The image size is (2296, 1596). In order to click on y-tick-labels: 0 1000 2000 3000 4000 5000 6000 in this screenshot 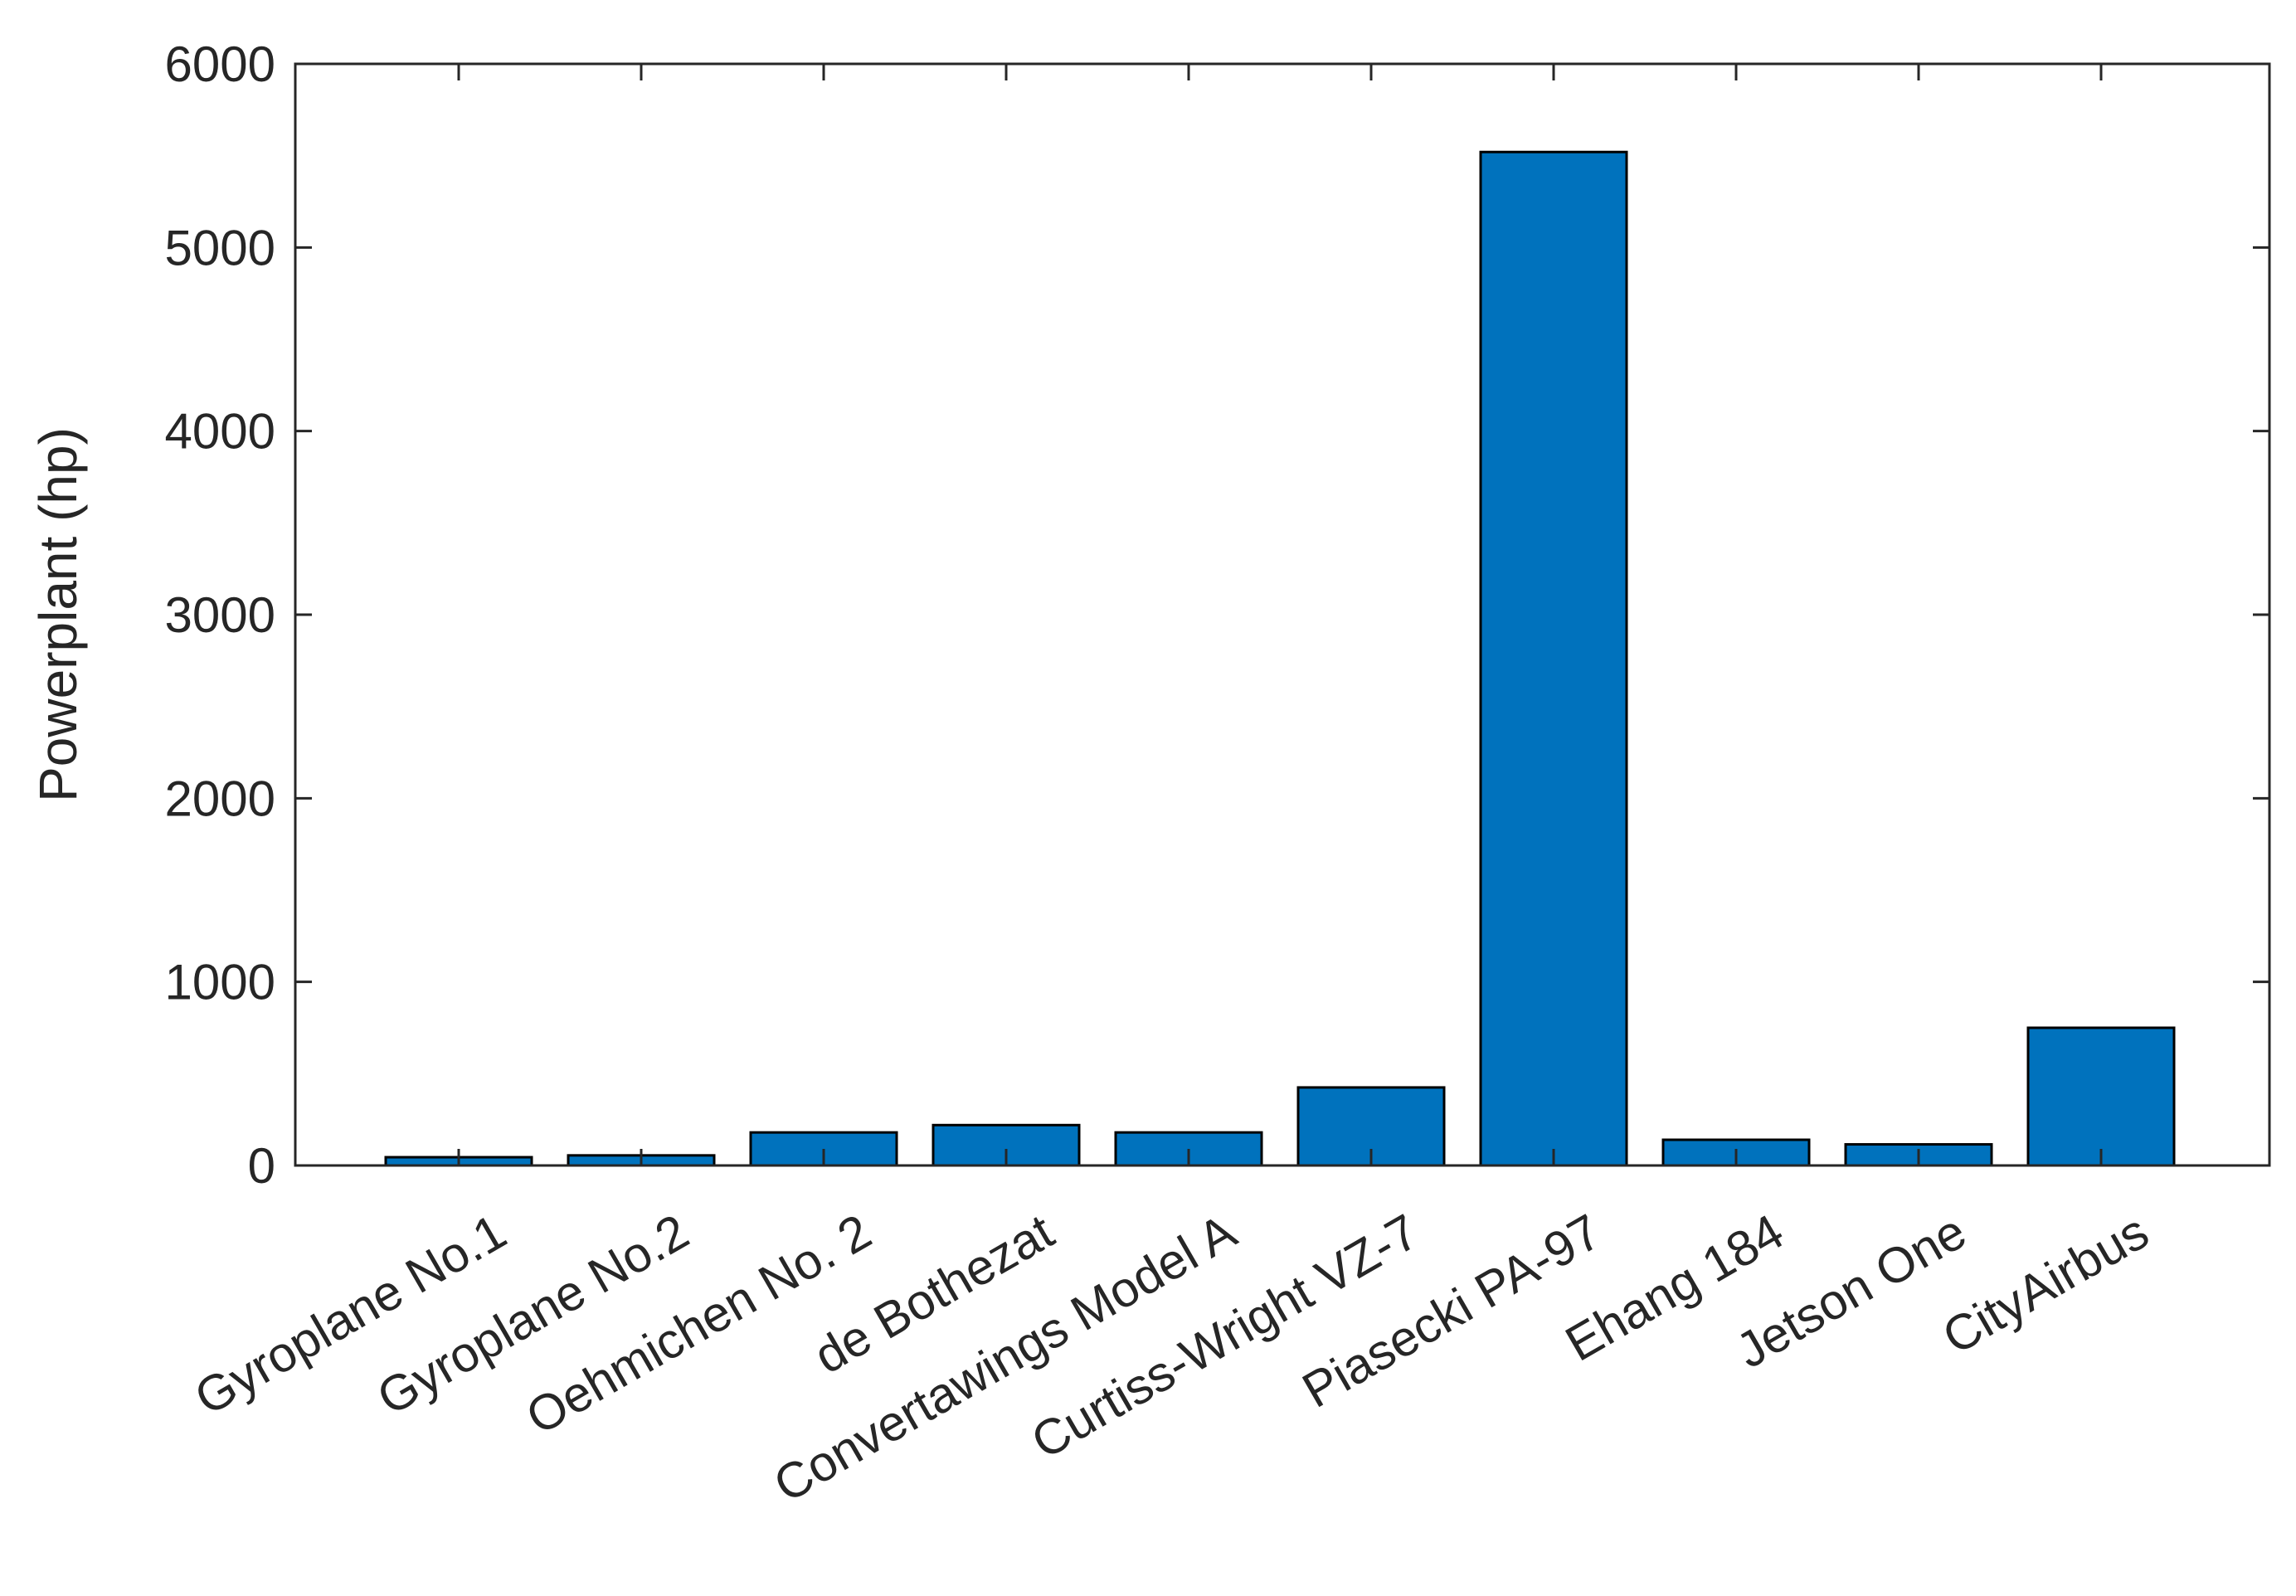, I will do `click(220, 615)`.